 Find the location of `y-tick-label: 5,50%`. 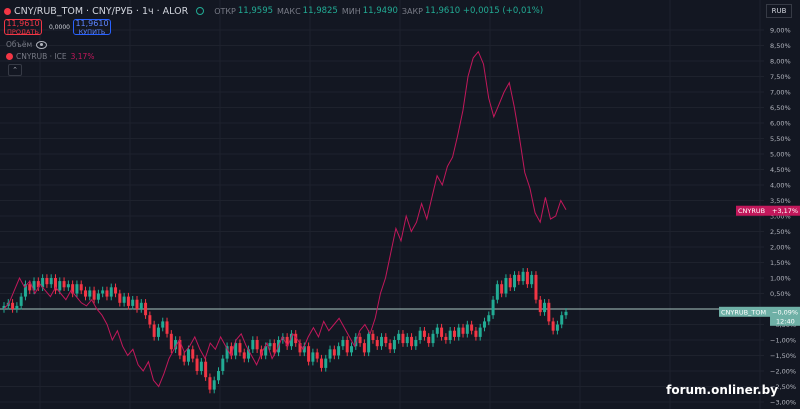

y-tick-label: 5,50% is located at coordinates (780, 139).